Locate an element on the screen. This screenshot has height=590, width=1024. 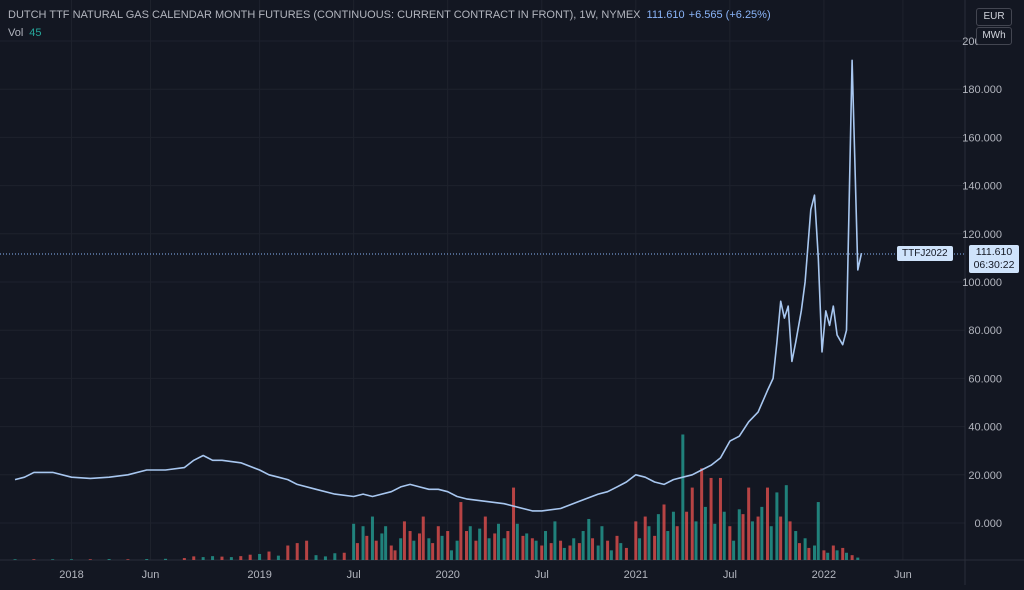
y-tick-label: 60.000 is located at coordinates (985, 379).